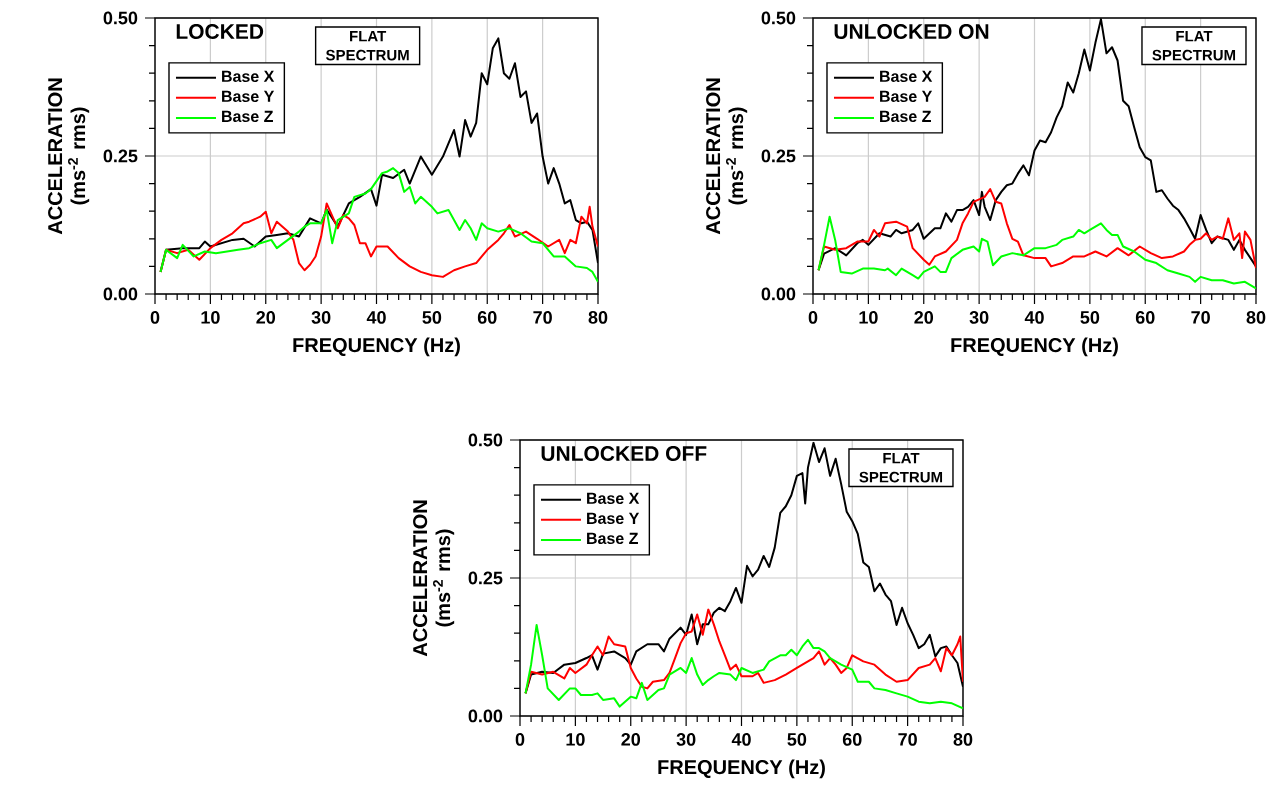 This screenshot has width=1281, height=812. Describe the element at coordinates (624, 453) in the screenshot. I see `chart-title: UNLOCKED OFF` at that location.